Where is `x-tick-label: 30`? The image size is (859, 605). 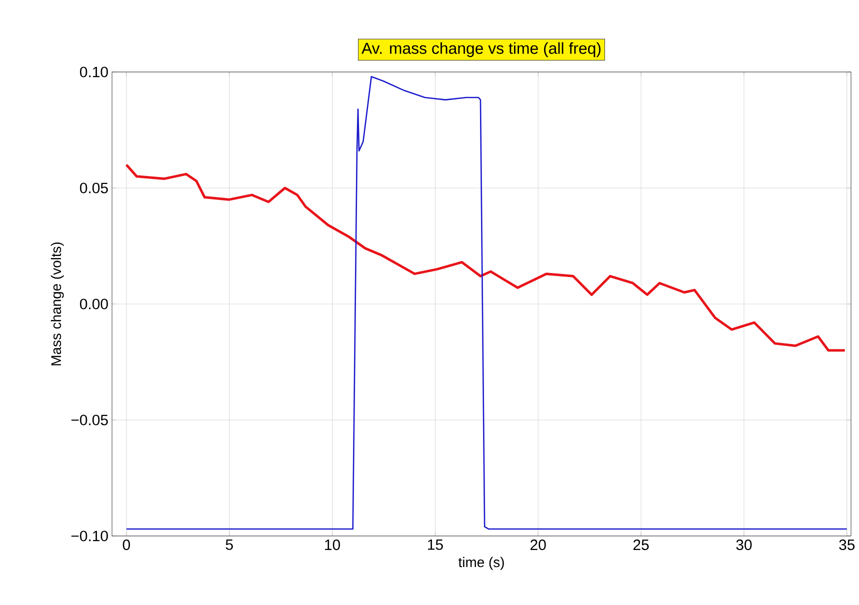 x-tick-label: 30 is located at coordinates (744, 545).